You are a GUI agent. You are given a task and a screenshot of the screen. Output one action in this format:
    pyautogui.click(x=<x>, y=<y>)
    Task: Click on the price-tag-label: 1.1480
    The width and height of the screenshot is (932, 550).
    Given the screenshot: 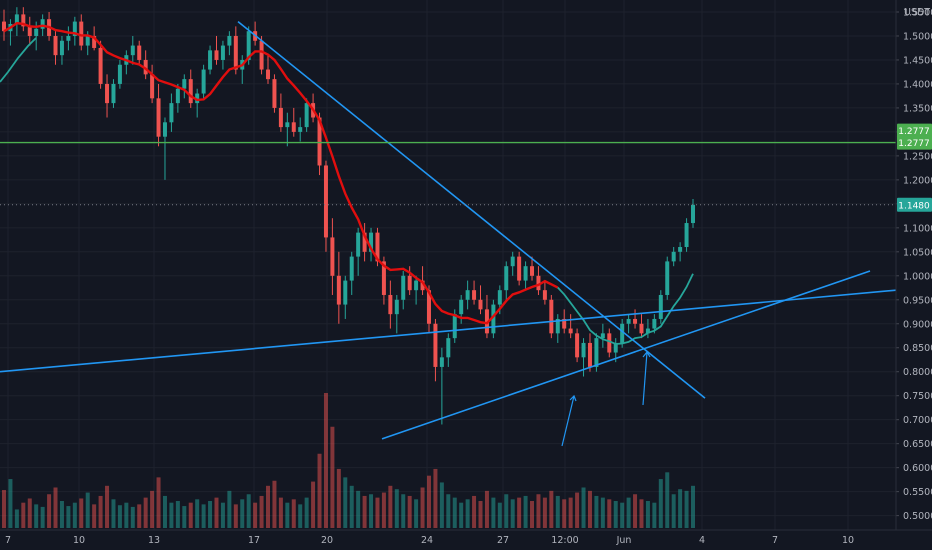 What is the action you would take?
    pyautogui.click(x=914, y=206)
    